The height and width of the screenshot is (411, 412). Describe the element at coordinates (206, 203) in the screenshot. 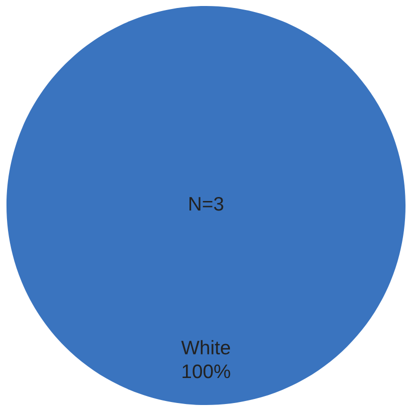

I see `text: N=3` at that location.